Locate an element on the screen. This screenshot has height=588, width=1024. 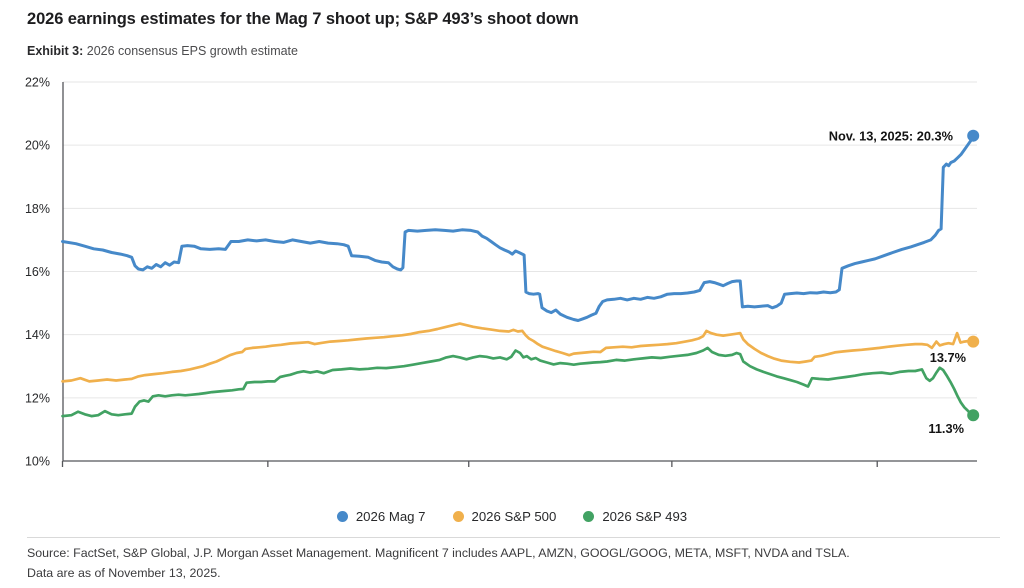
chart-legend: 2026 Mag 7 2026 S&P 500 2026 S&P 493 is located at coordinates (512, 516).